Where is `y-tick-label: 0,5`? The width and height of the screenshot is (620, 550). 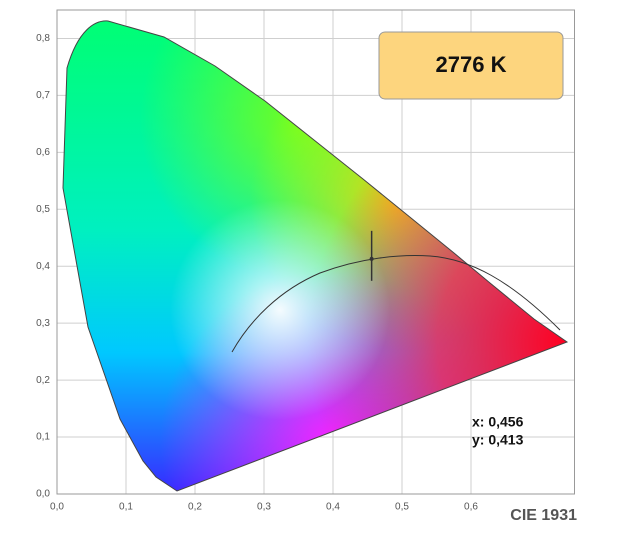 y-tick-label: 0,5 is located at coordinates (43, 209).